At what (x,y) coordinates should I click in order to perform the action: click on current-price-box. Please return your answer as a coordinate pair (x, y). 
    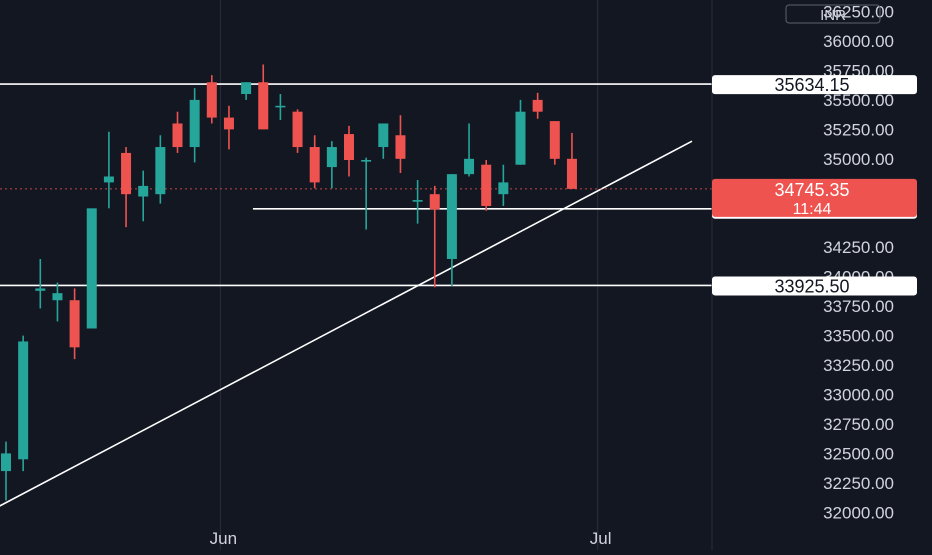
    Looking at the image, I should click on (814, 197).